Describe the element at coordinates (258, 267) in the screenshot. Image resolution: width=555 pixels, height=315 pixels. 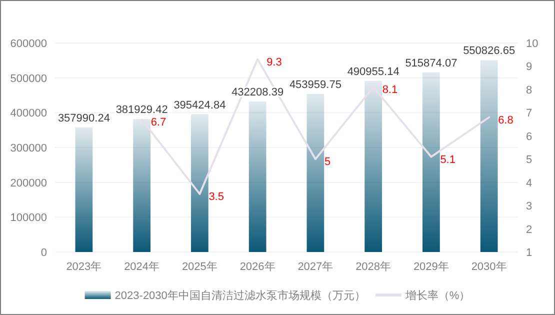
I see `x-tick-label: 2026年` at that location.